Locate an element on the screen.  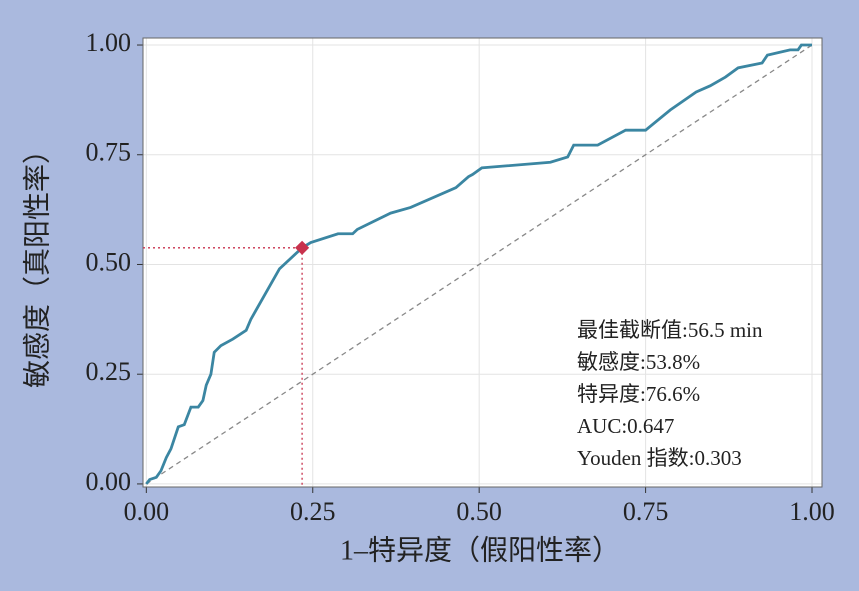
y-tick-label: 1.00 is located at coordinates (109, 42).